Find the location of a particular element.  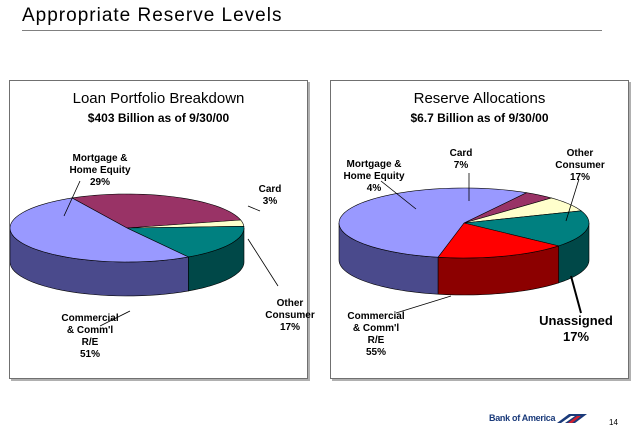

slide-title: Appropriate Reserve Levels is located at coordinates (152, 15).